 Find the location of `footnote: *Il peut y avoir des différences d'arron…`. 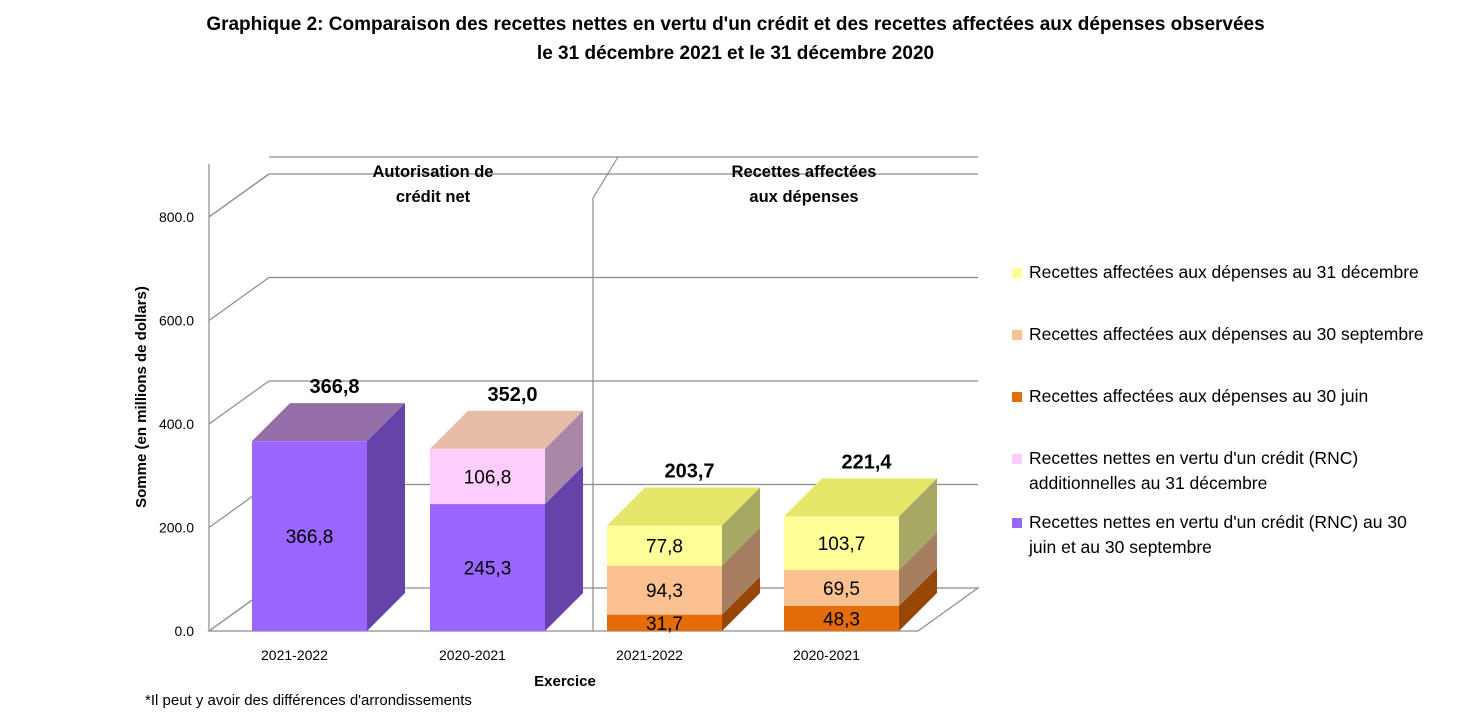

footnote: *Il peut y avoir des différences d'arron… is located at coordinates (308, 700).